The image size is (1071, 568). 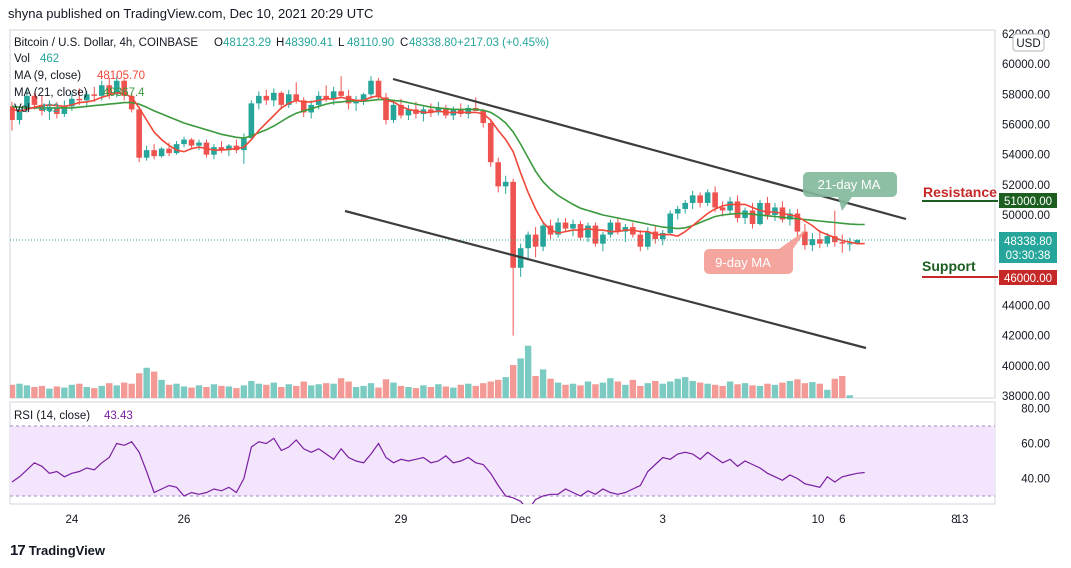 What do you see at coordinates (309, 43) in the screenshot?
I see `legend-ohlc-value: 48390.41` at bounding box center [309, 43].